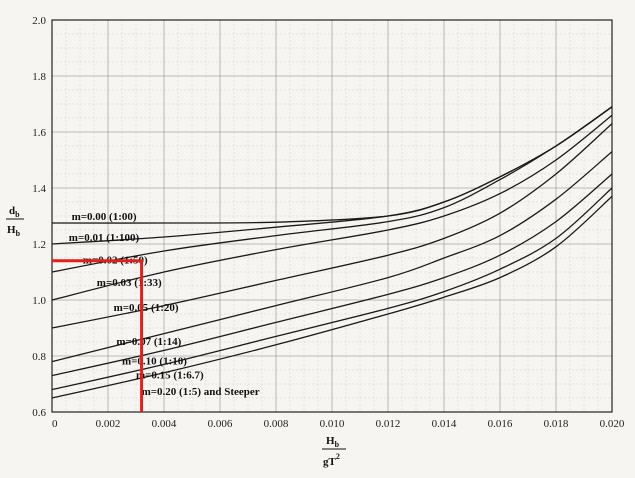  What do you see at coordinates (104, 217) in the screenshot?
I see `series-label: m=0.00 (1:00)` at bounding box center [104, 217].